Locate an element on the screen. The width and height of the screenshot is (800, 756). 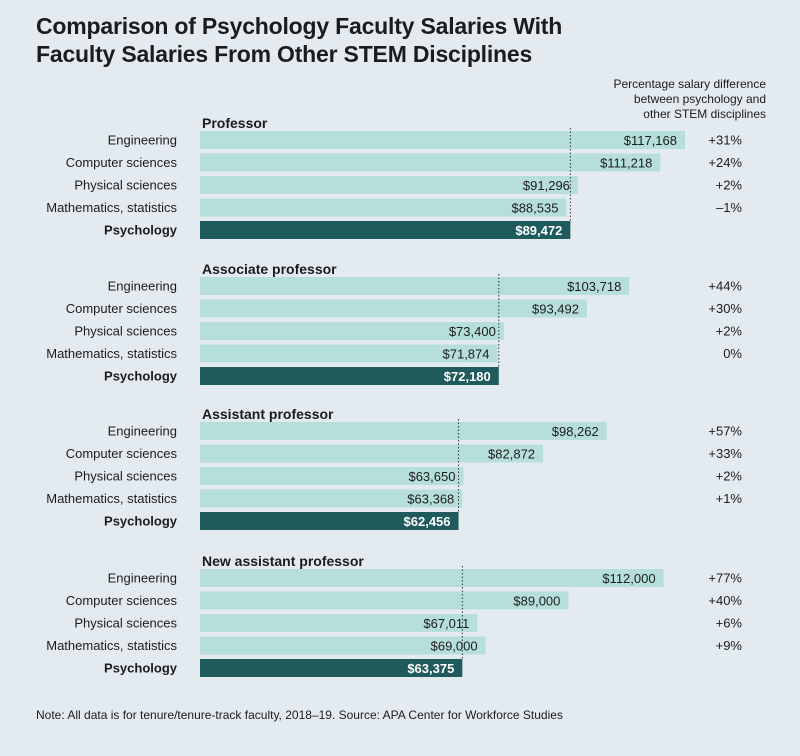
percent-difference-label: +24% is located at coordinates (725, 162).